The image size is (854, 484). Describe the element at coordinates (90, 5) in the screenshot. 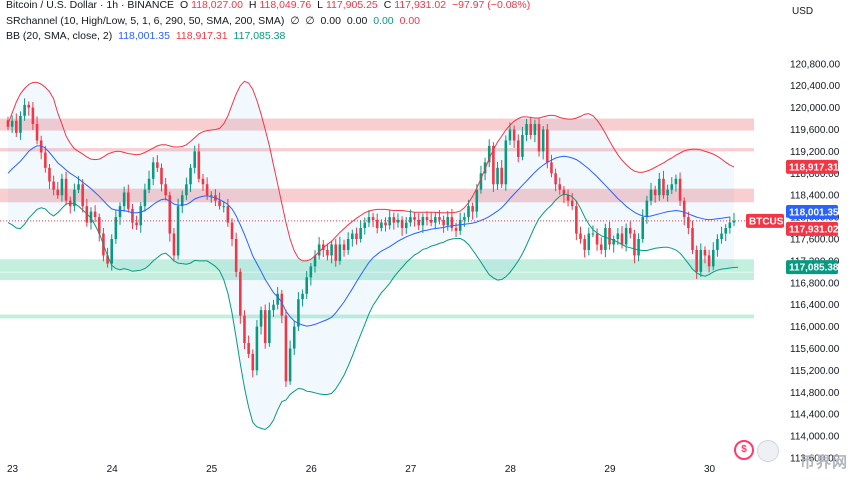

I see `symbol-title: Bitcoin / U.S. Dollar · 1h · BINANCE` at that location.